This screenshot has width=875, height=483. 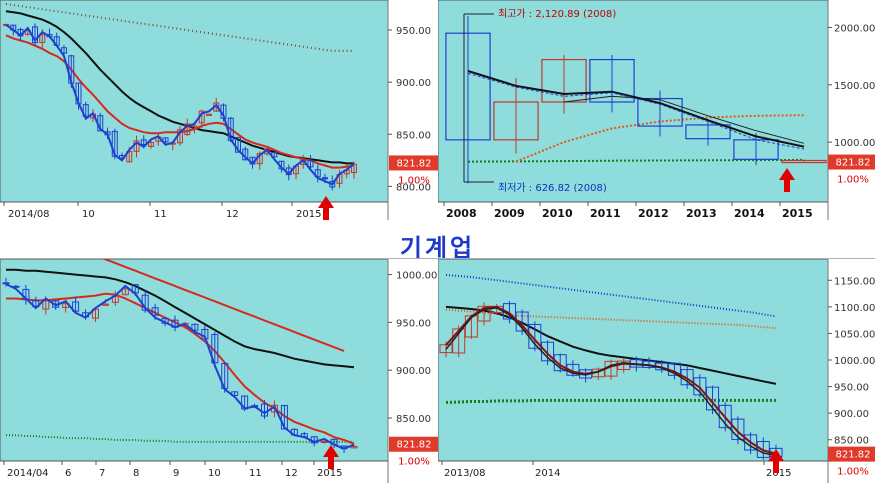 I want to click on annotation-high: 최고가 : 2,120.89 (2008), so click(x=557, y=14).